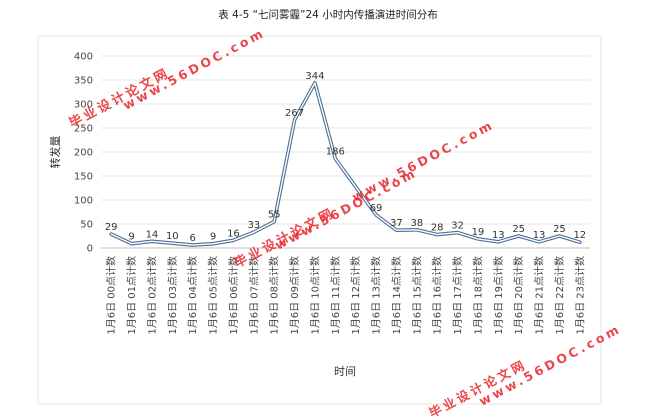 The width and height of the screenshot is (656, 420). I want to click on x-tick-label: 1月6日 21点计数, so click(539, 295).